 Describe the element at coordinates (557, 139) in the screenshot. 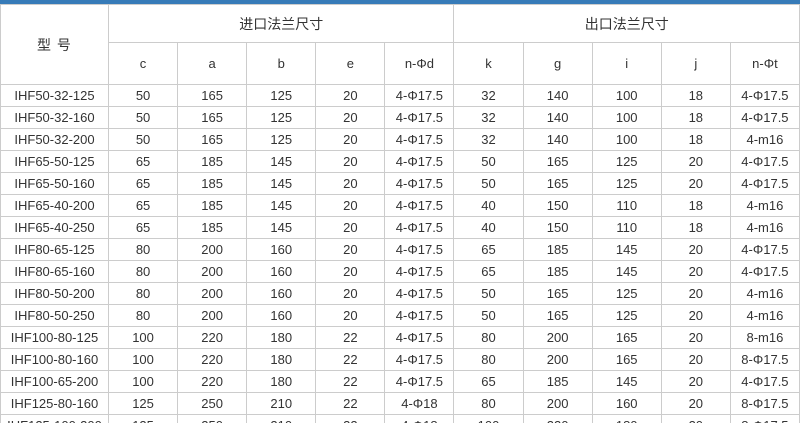

I see `value-cell: 140` at that location.